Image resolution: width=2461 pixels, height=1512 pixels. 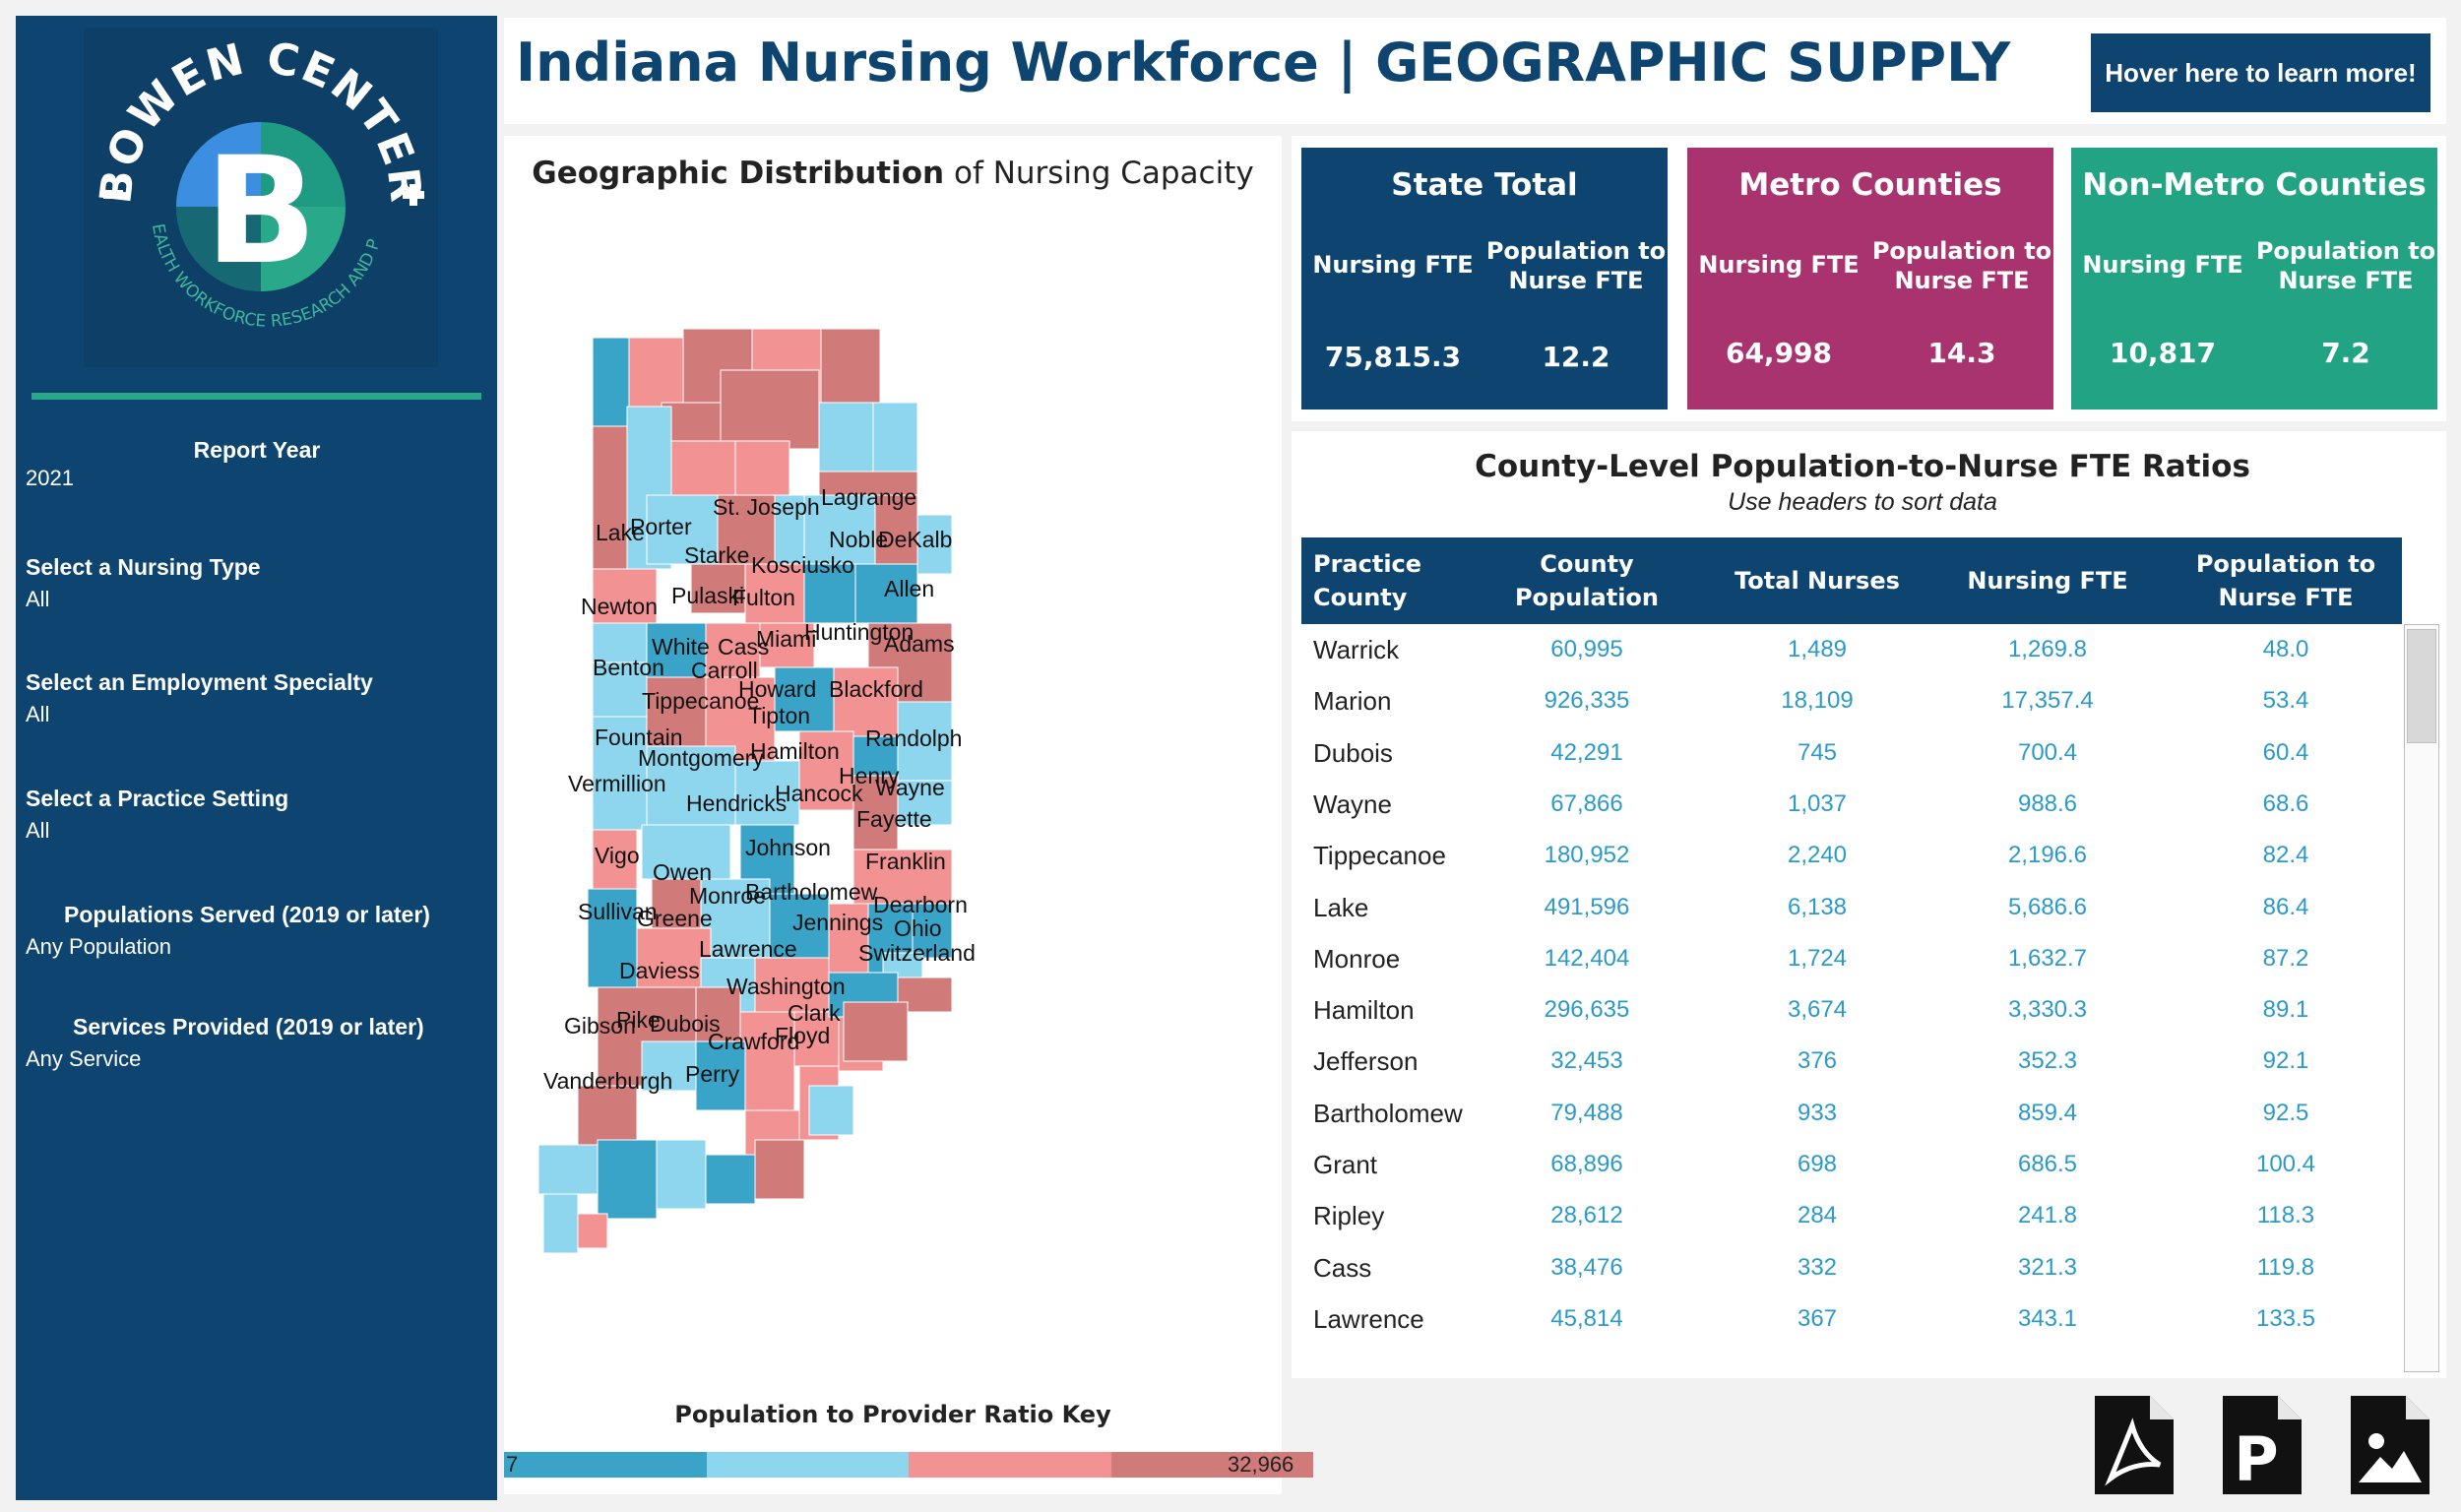 What do you see at coordinates (1851, 958) in the screenshot?
I see `table-row: Monroe 142,404 1,724 1,632.7 87.2` at bounding box center [1851, 958].